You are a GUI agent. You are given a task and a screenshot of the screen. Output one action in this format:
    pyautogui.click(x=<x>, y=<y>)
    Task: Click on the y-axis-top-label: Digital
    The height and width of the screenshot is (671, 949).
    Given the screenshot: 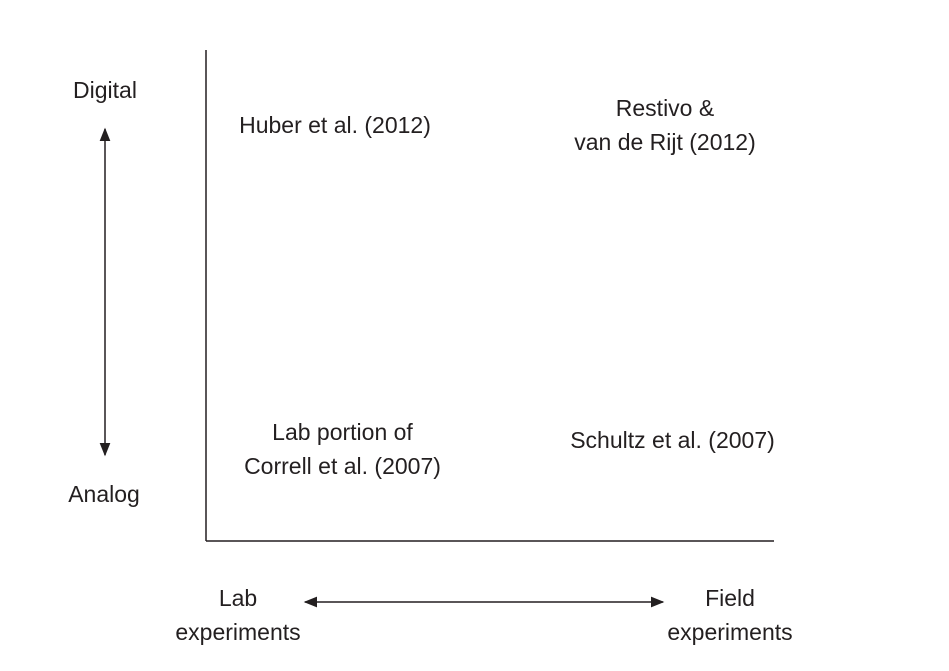 What is the action you would take?
    pyautogui.click(x=105, y=90)
    